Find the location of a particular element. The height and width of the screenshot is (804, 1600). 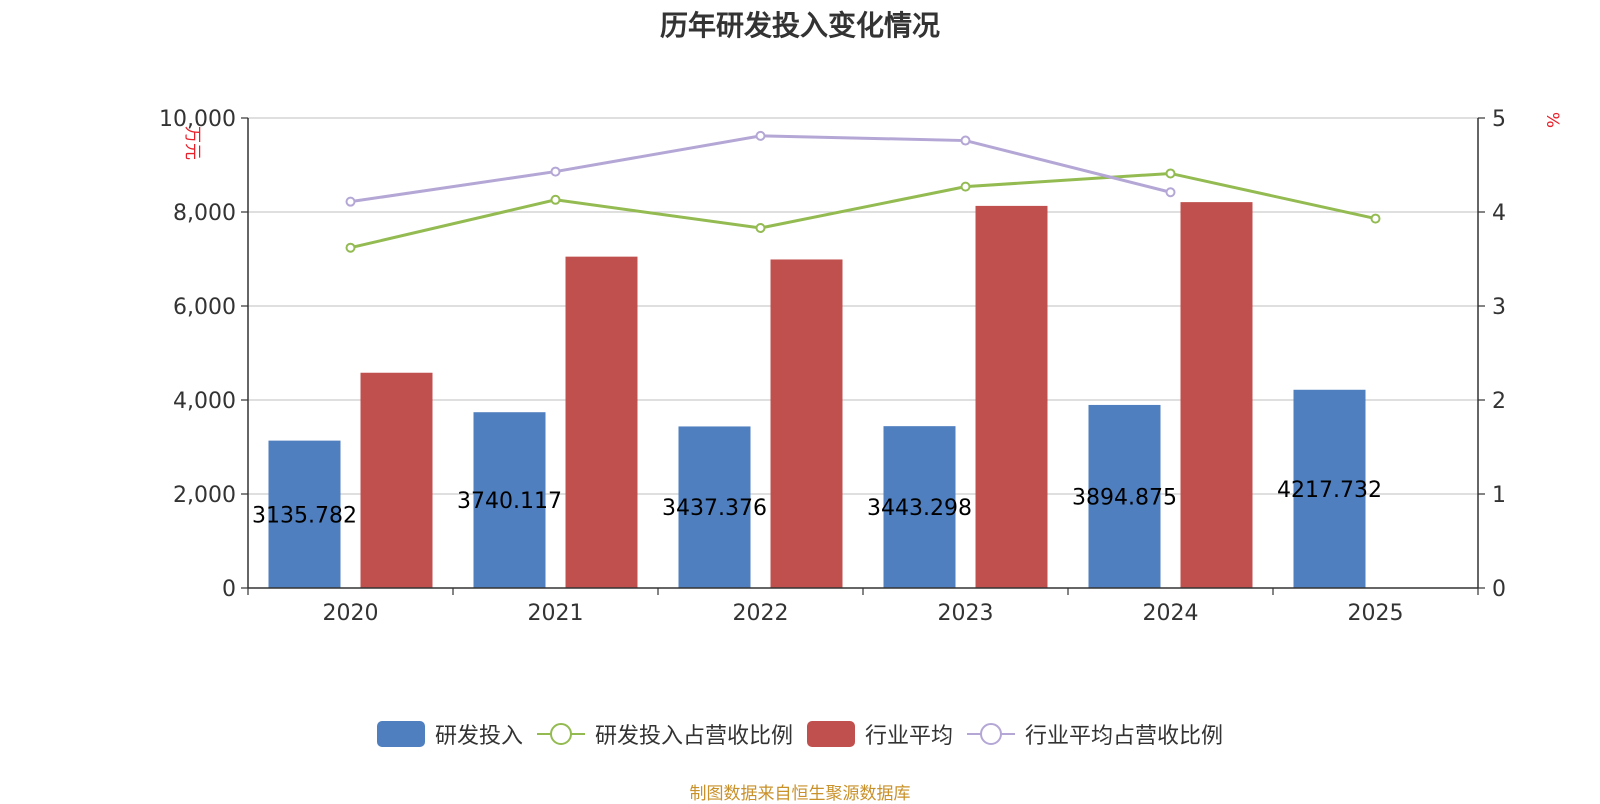

legend-label-rd-investment: 研发投入 is located at coordinates (478, 736).